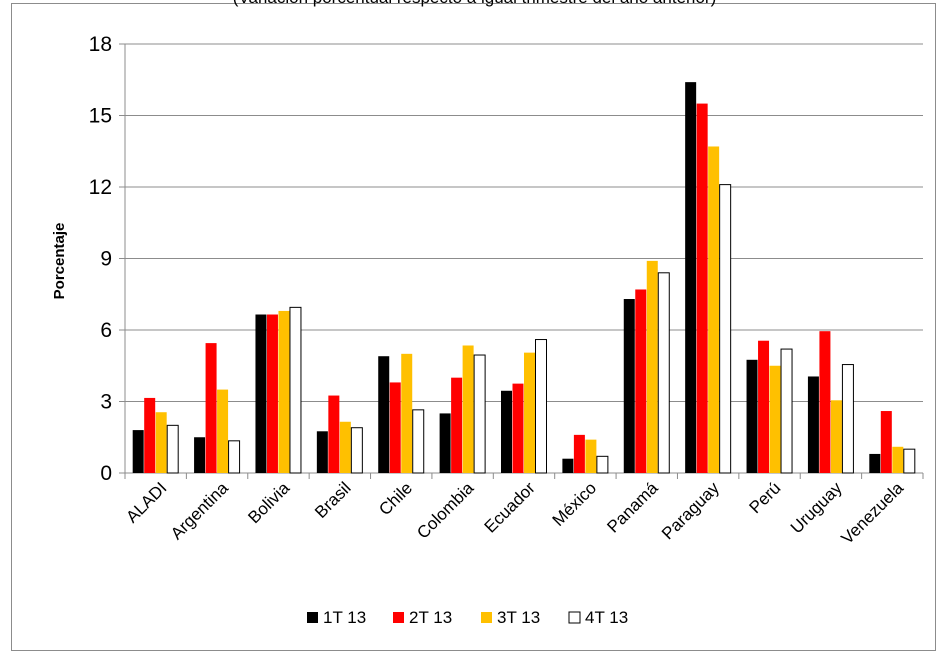 This screenshot has width=949, height=655. Describe the element at coordinates (146, 502) in the screenshot. I see `x-tick-label: ALADI` at that location.